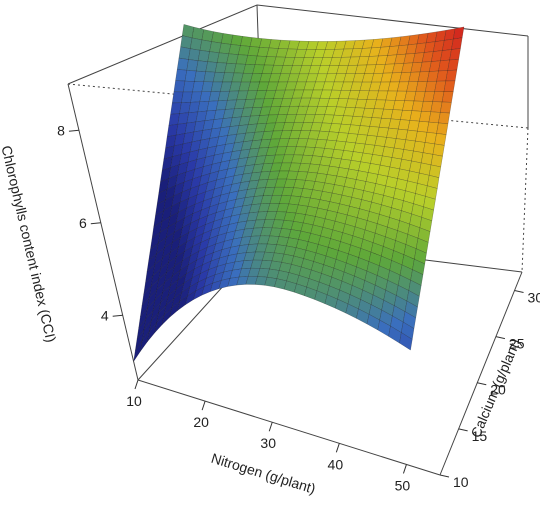  What do you see at coordinates (29, 244) in the screenshot?
I see `z-axis-title: Chlorophylls content index (CCI)` at bounding box center [29, 244].